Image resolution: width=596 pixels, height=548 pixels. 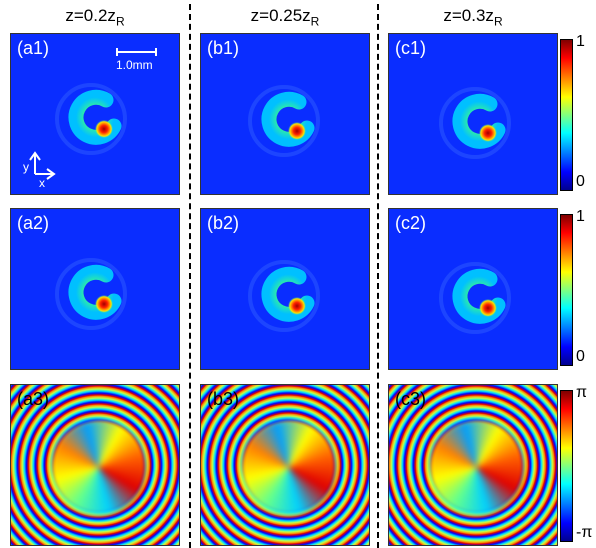 I want to click on axis-label: x, so click(x=42, y=183).